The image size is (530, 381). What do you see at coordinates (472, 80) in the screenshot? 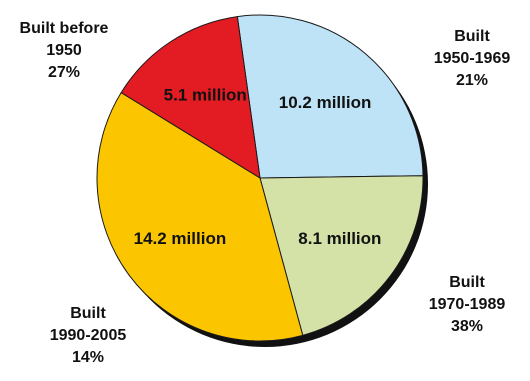
I see `category-label-line: 21%` at bounding box center [472, 80].